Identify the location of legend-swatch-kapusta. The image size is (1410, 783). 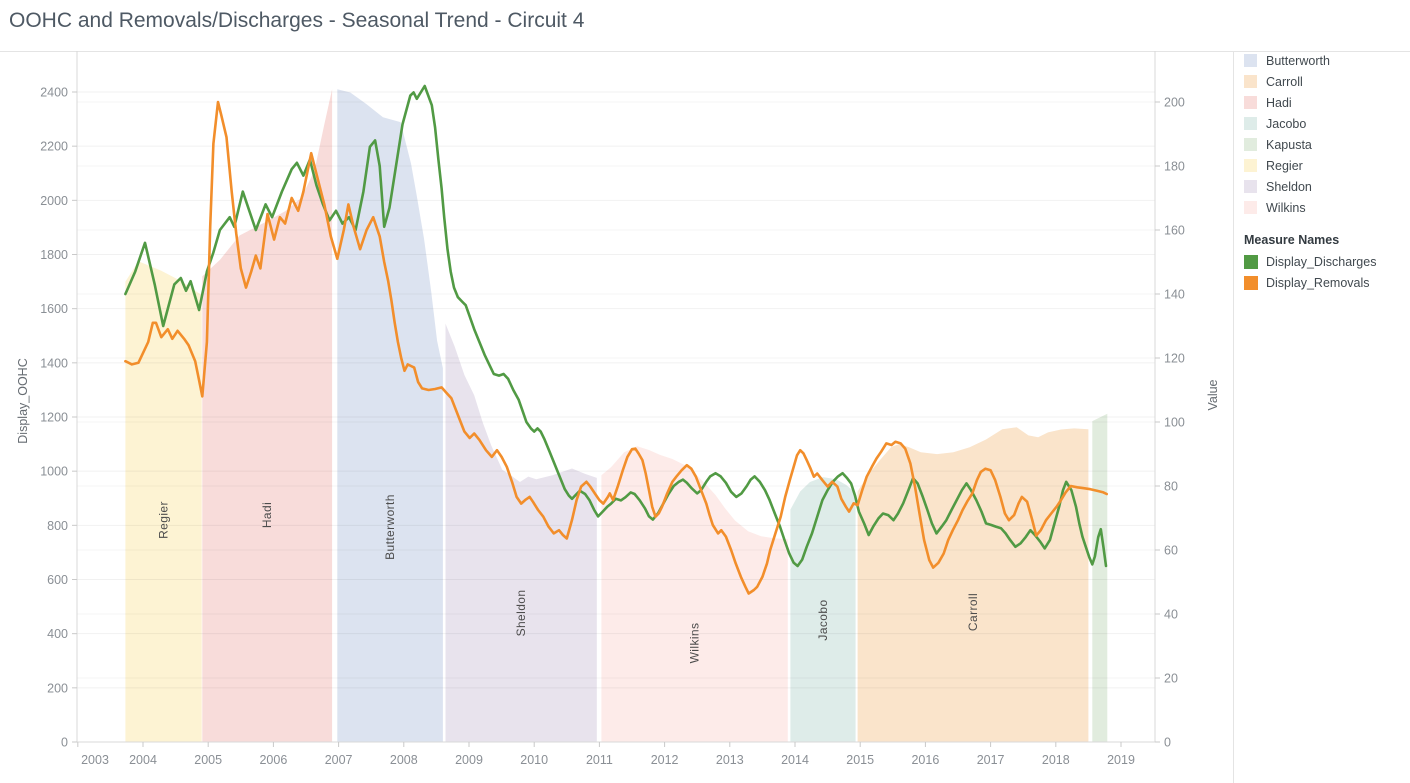
(1250, 144).